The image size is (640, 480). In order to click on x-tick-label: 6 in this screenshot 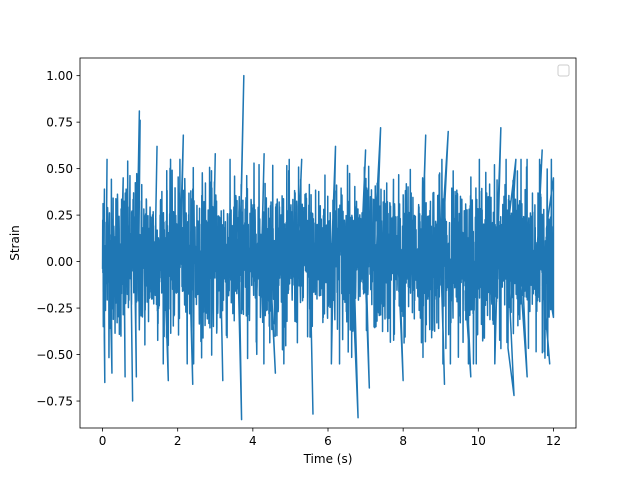, I will do `click(328, 441)`.